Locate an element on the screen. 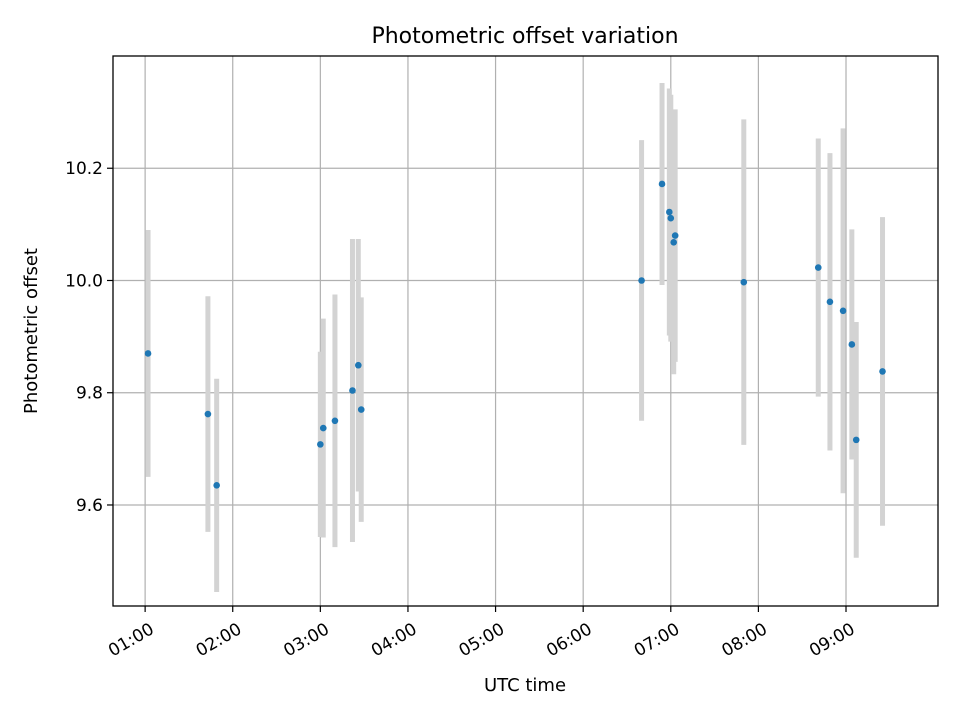 This screenshot has height=720, width=960. x-tick-label: 02:00 is located at coordinates (219, 640).